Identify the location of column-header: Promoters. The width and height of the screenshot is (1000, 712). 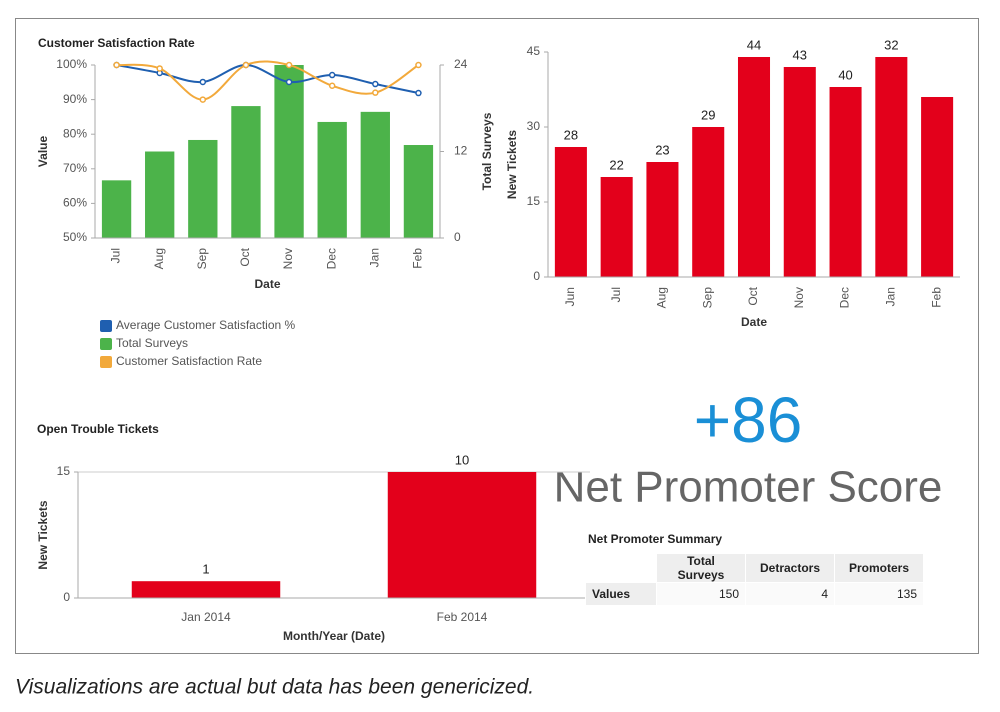
(879, 568).